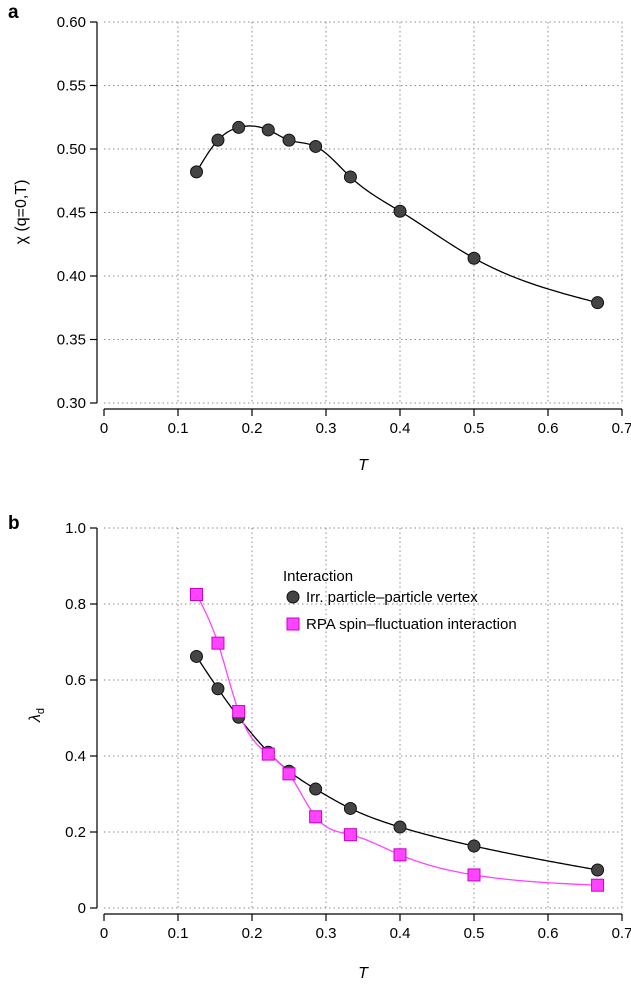  What do you see at coordinates (363, 973) in the screenshot?
I see `panel-b-xlabel: T` at bounding box center [363, 973].